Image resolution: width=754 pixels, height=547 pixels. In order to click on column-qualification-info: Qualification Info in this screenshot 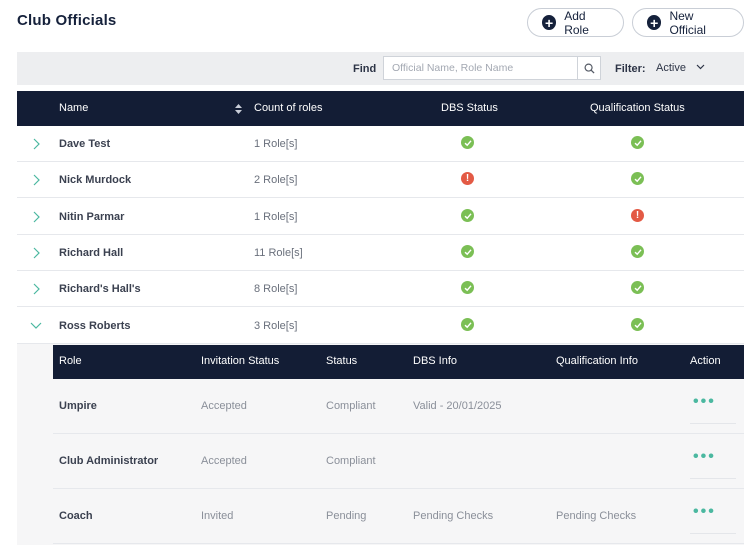, I will do `click(597, 361)`.